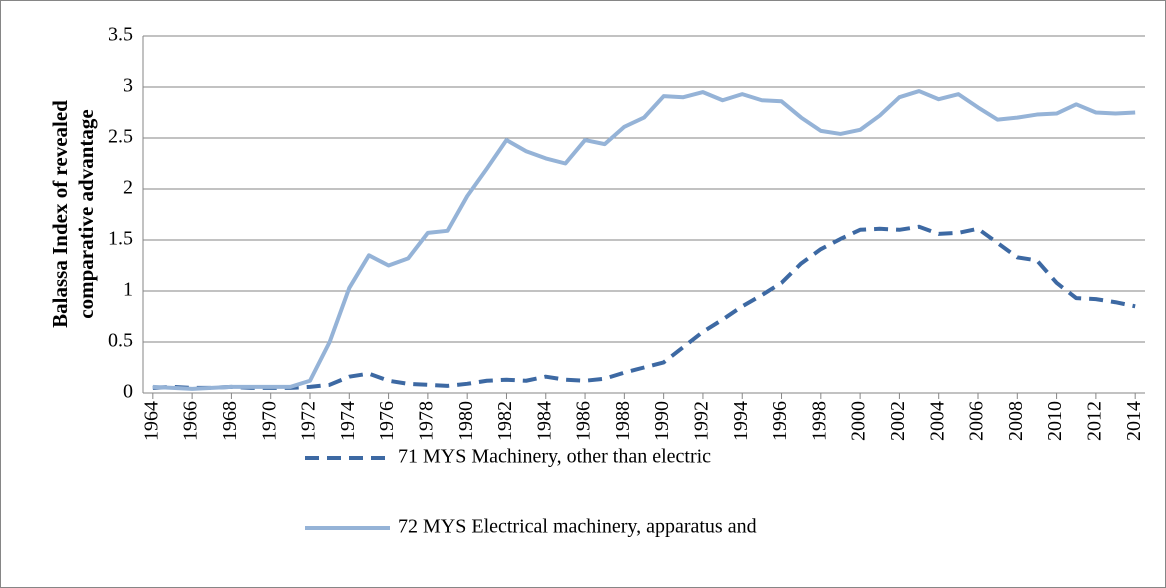  I want to click on x-tick-label: 2010, so click(1055, 421).